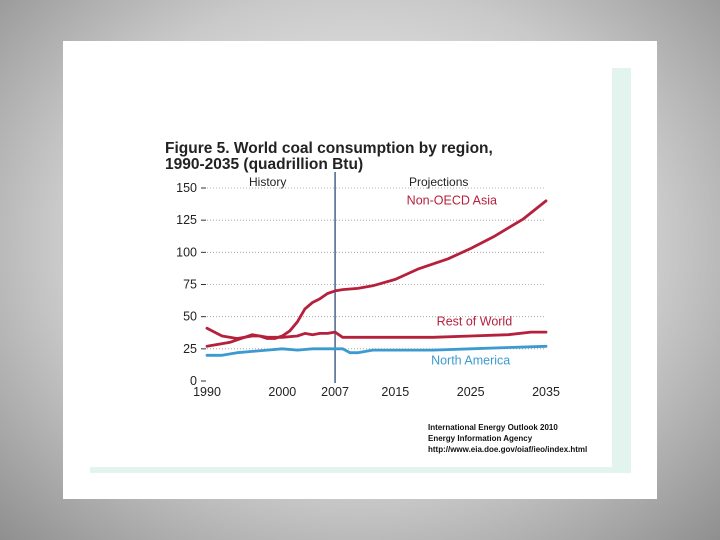 Image resolution: width=720 pixels, height=540 pixels. Describe the element at coordinates (264, 164) in the screenshot. I see `chart-title-line-2: 1990-2035 (quadrillion Btu)` at that location.